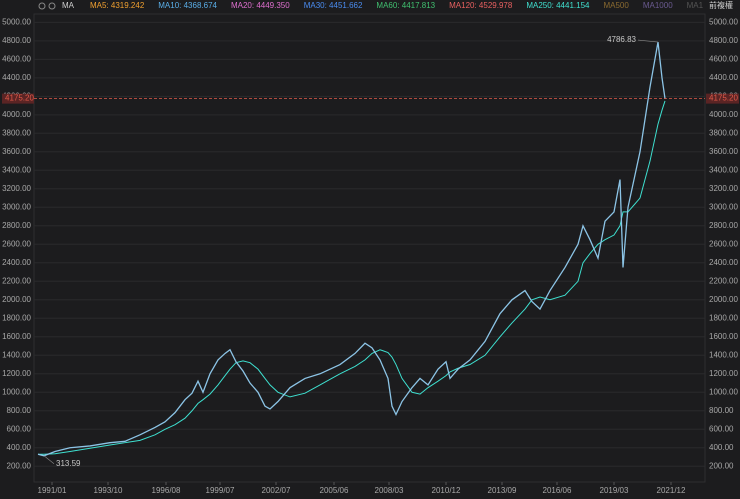  What do you see at coordinates (721, 447) in the screenshot?
I see `y-tick-label-right: 400.00` at bounding box center [721, 447].